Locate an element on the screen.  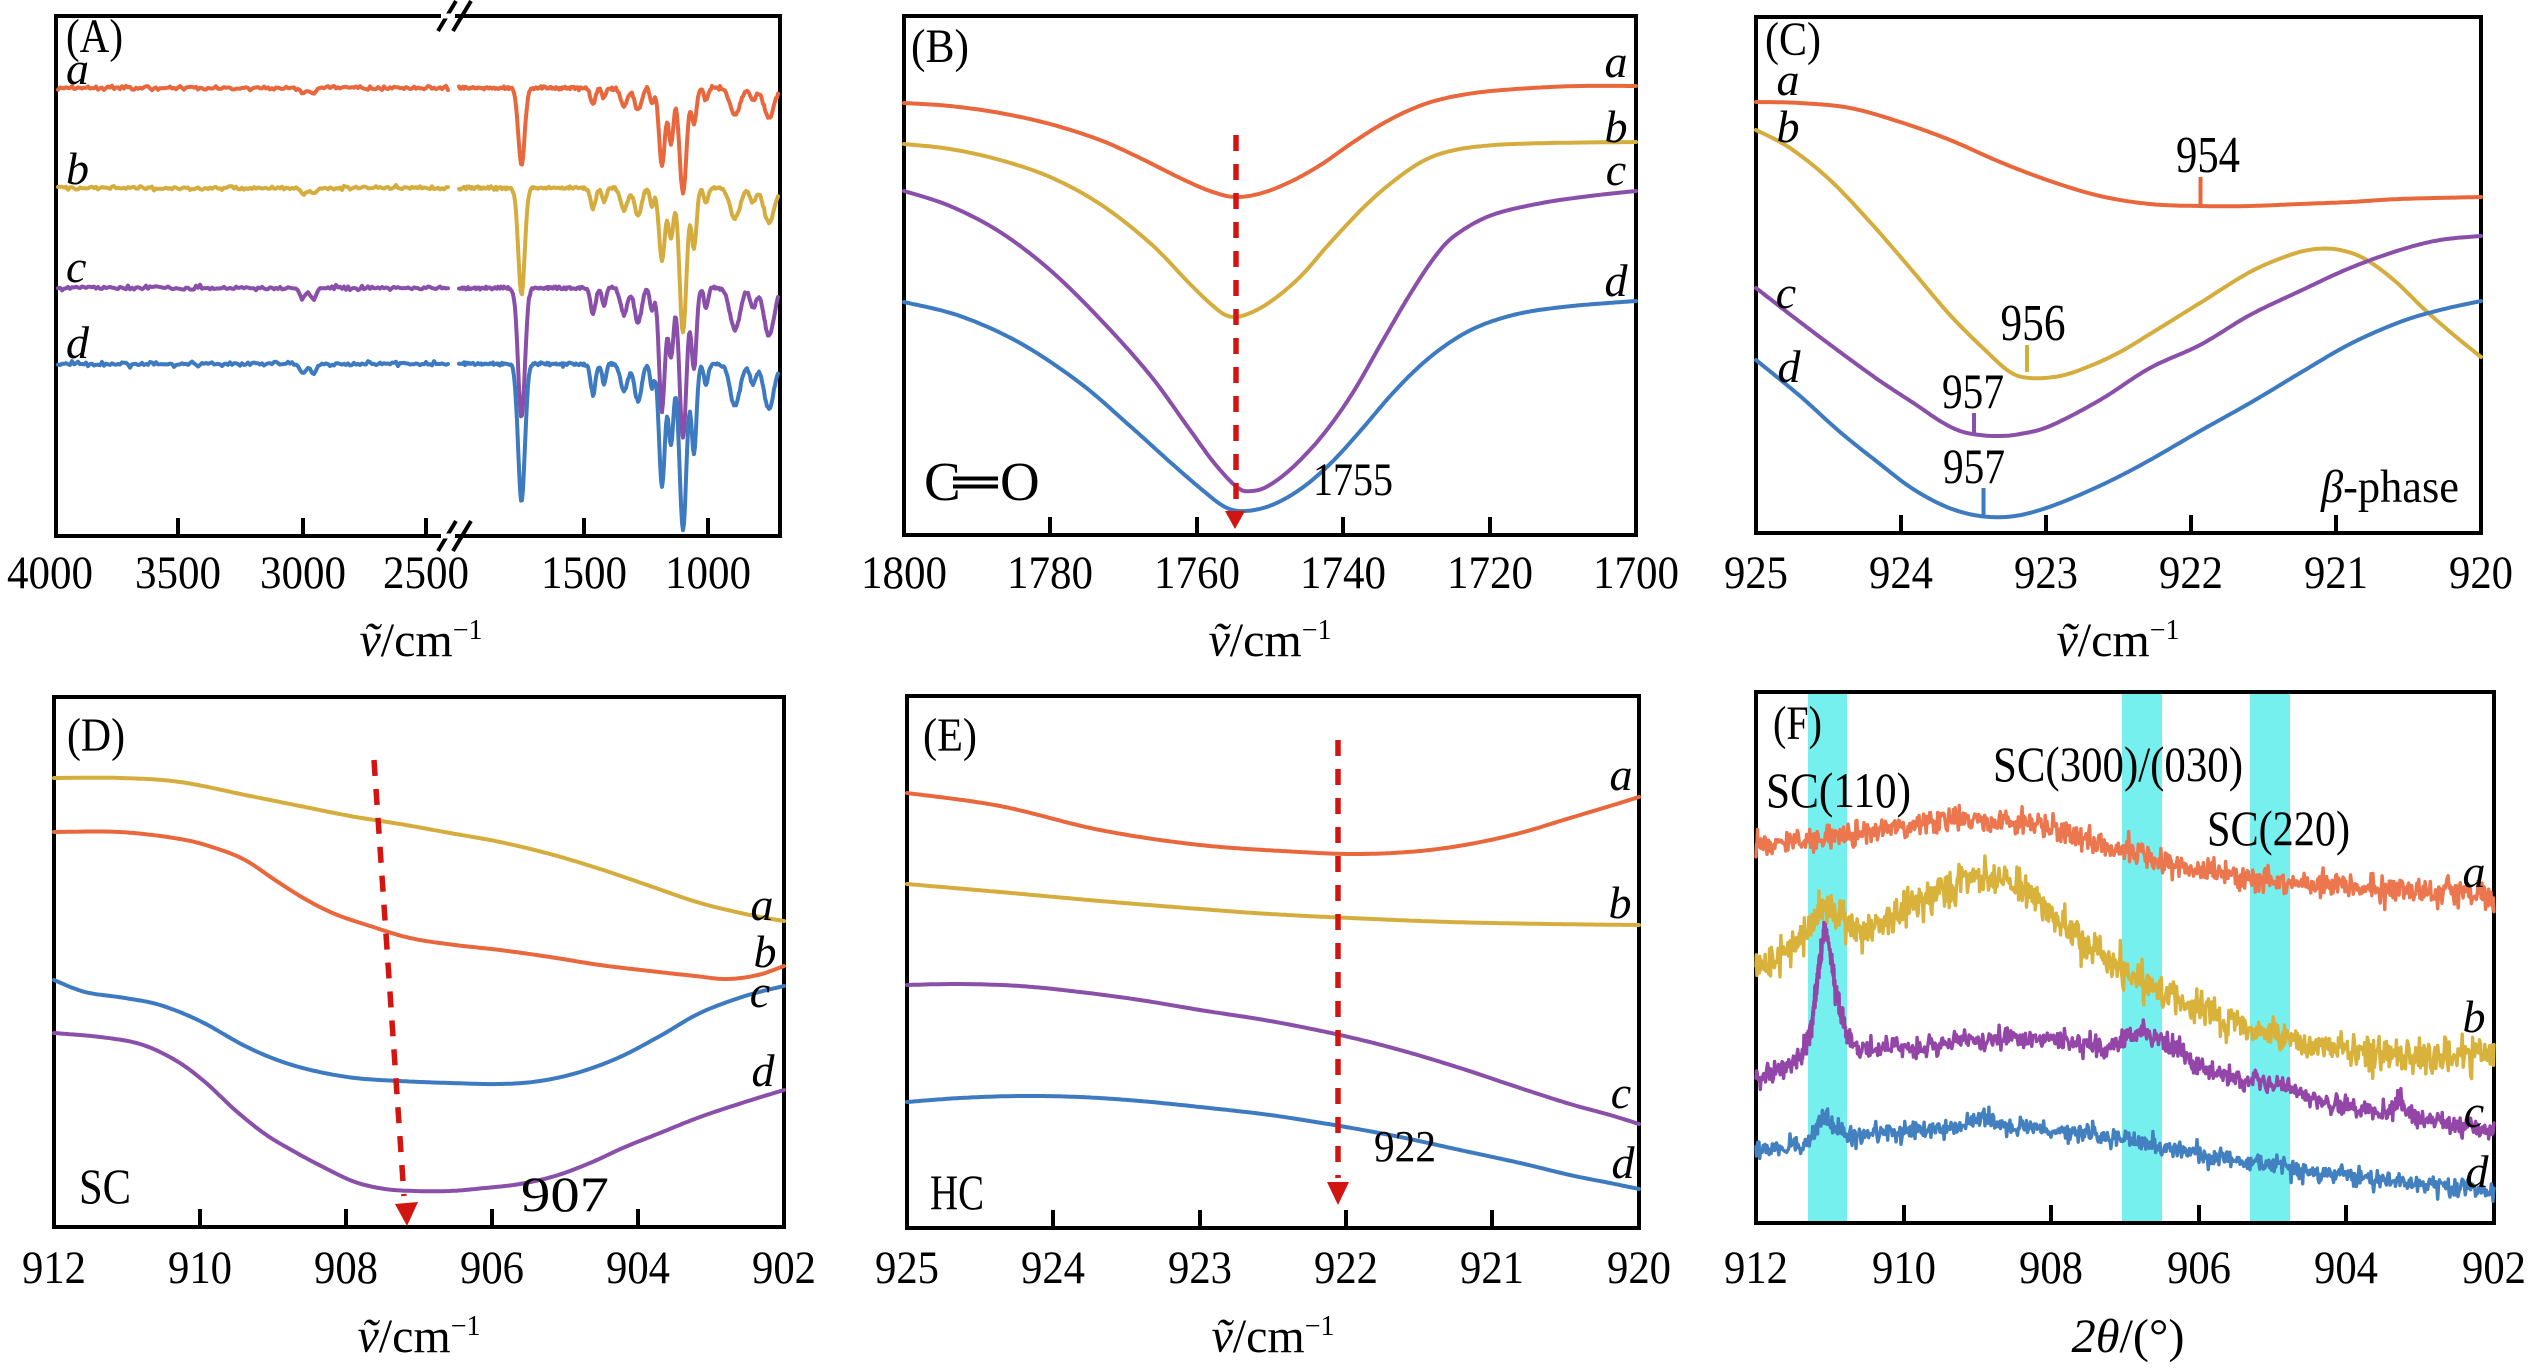
svg-text: (B) is located at coordinates (940, 46).